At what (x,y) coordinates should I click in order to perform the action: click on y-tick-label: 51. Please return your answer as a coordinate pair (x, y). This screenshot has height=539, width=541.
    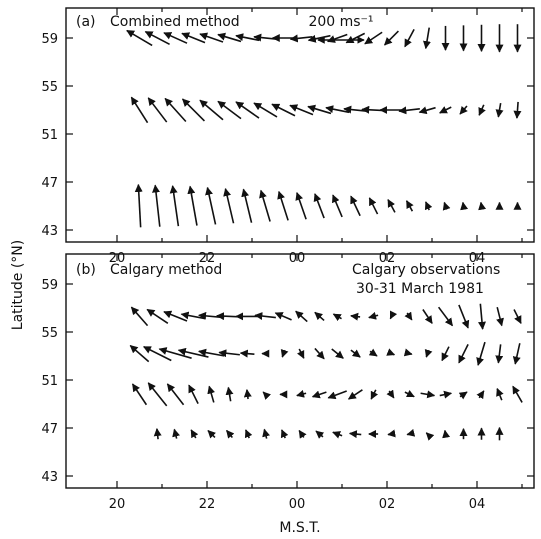
    Looking at the image, I should click on (49, 135).